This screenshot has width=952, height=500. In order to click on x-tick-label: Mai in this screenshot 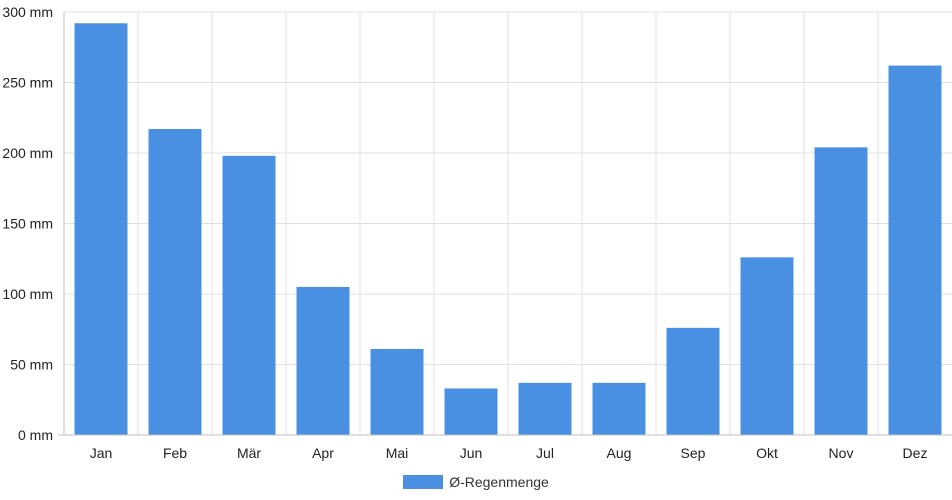, I will do `click(397, 453)`.